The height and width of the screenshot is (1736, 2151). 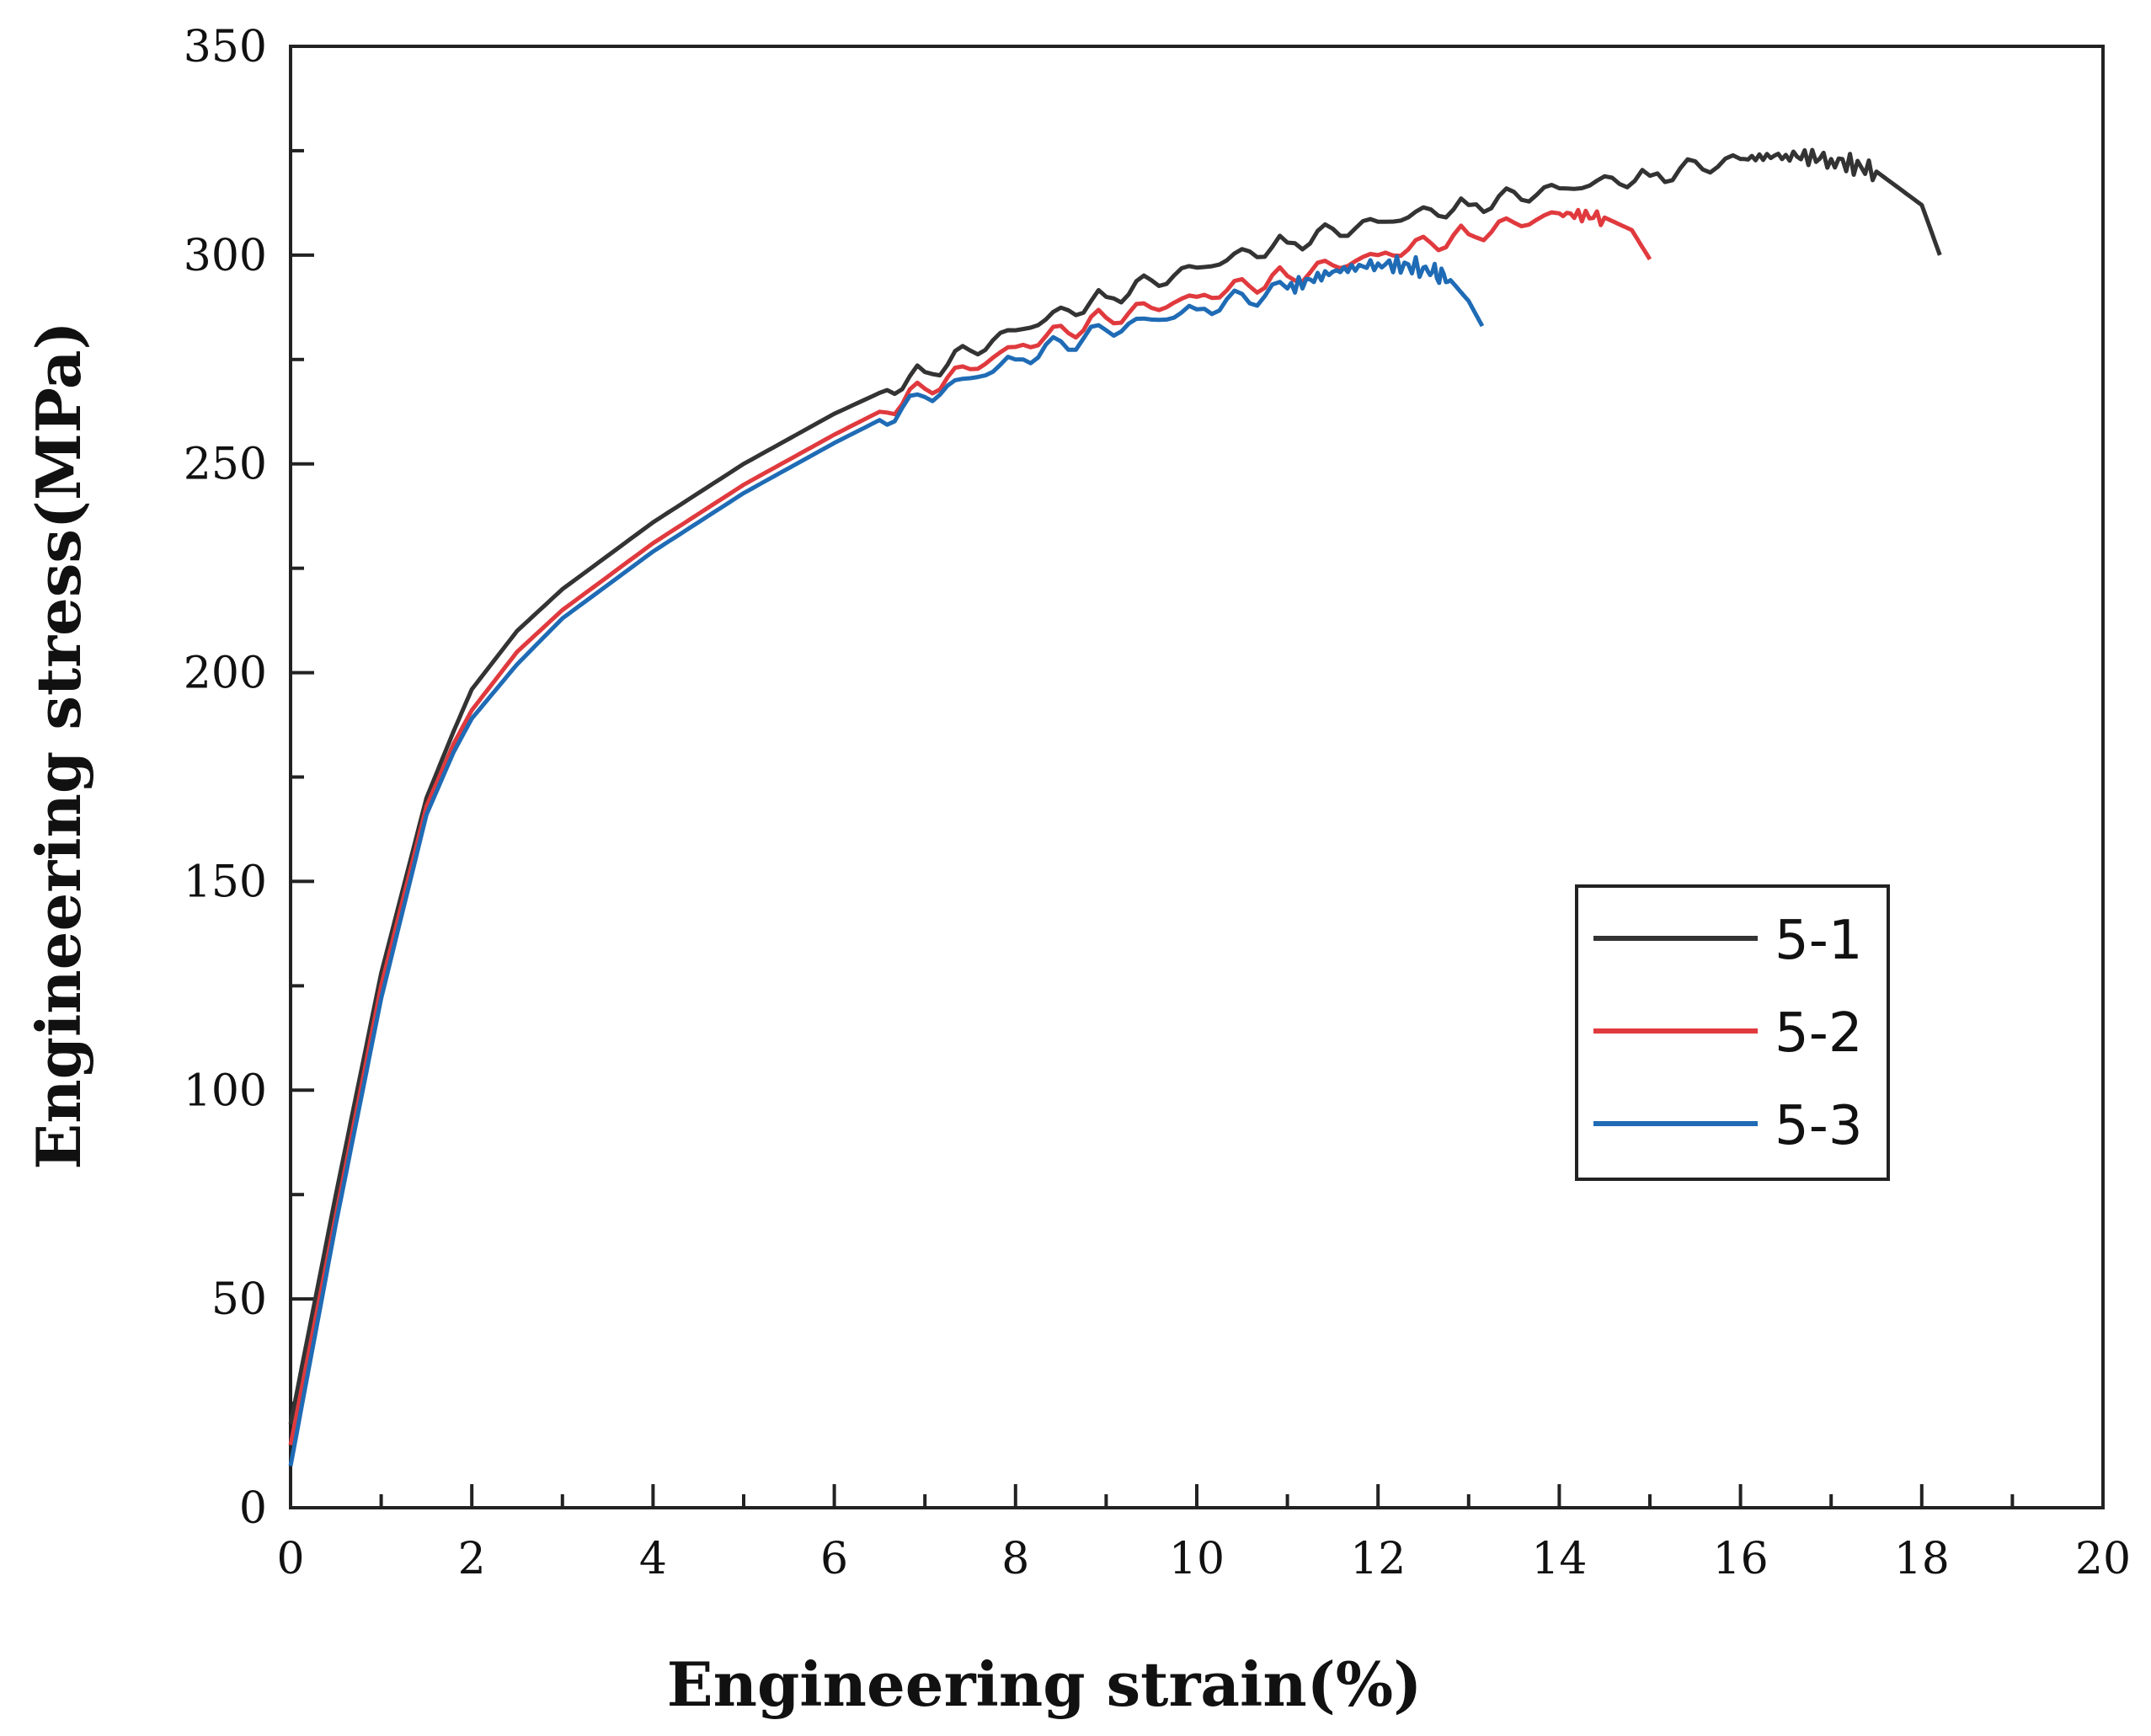 I want to click on x-axis-ticks: 0 2 4 6 8 10 12 14 16 18 20, so click(x=1203, y=1534).